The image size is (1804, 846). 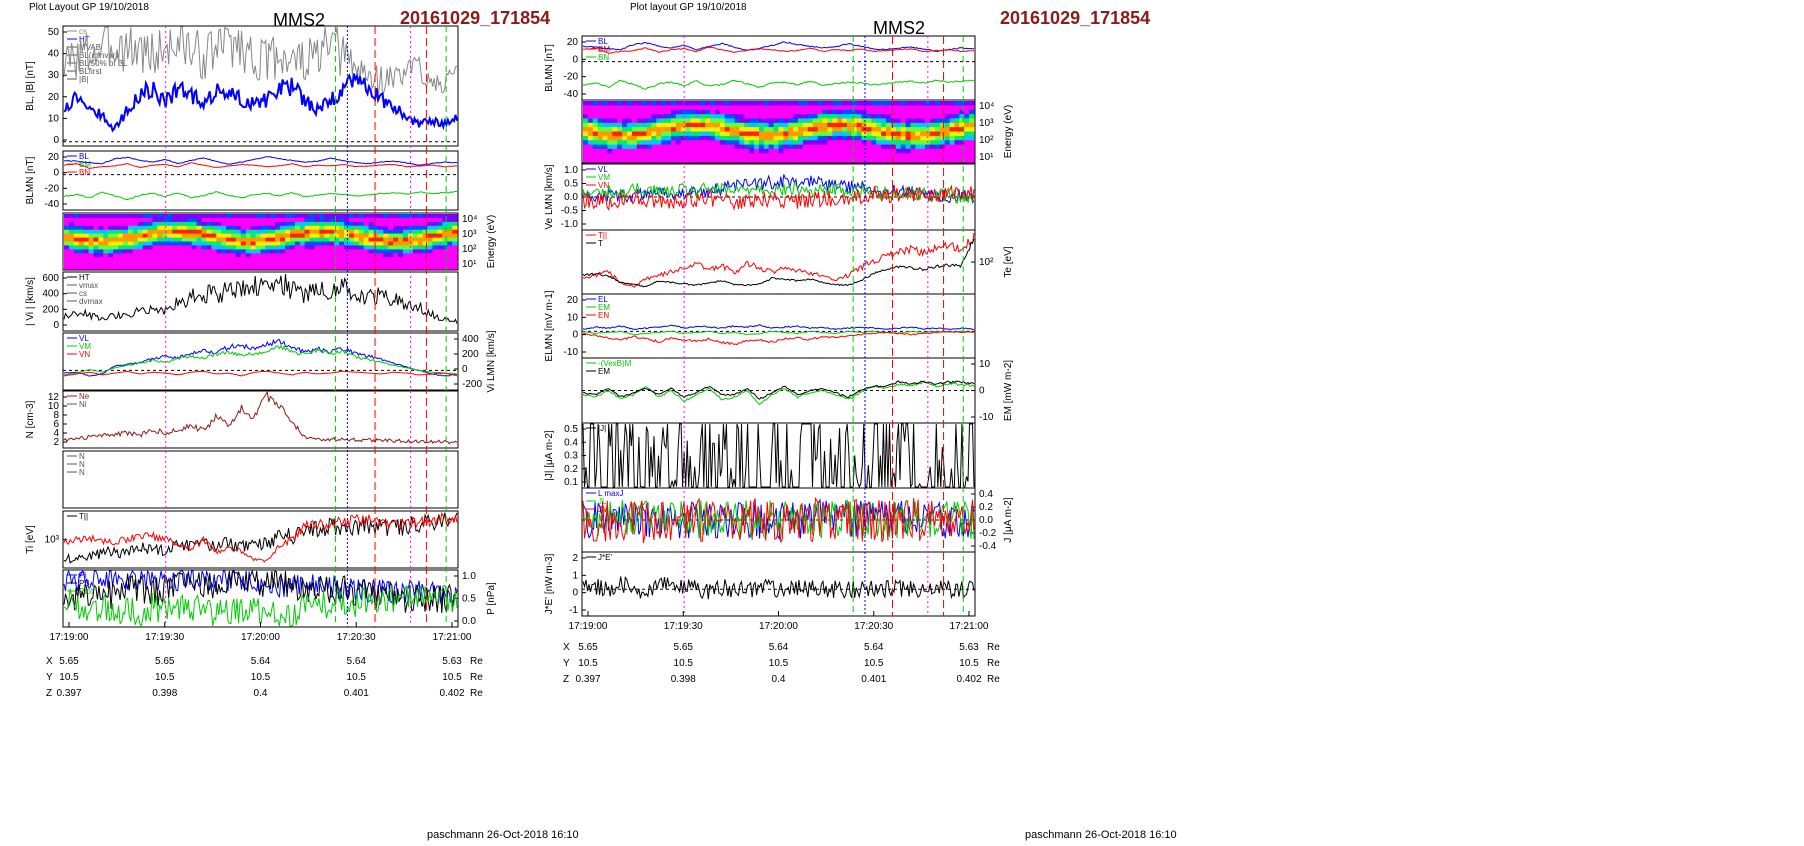 I want to click on right-2-spectrogram, so click(x=779, y=132).